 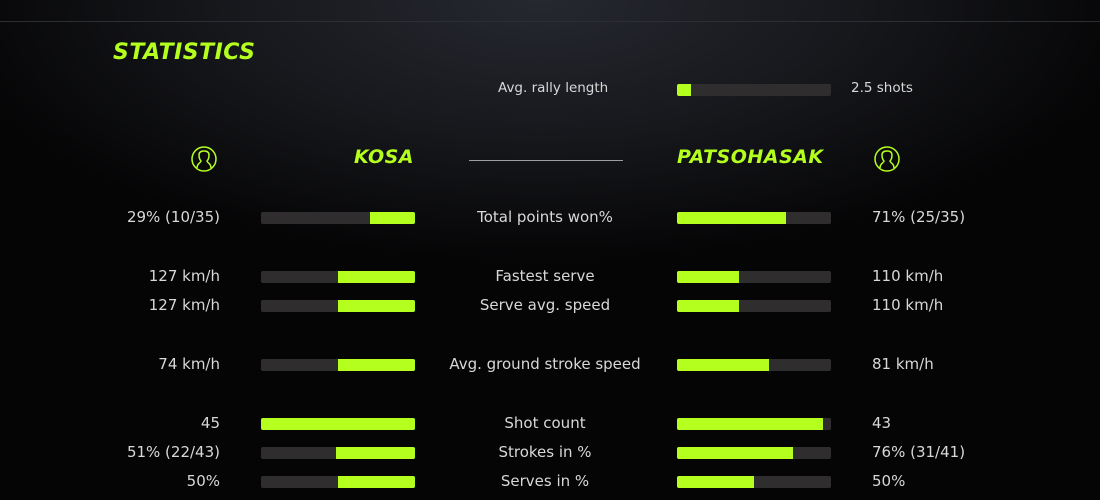 I want to click on stat-label: Avg. ground stroke speed, so click(x=545, y=364).